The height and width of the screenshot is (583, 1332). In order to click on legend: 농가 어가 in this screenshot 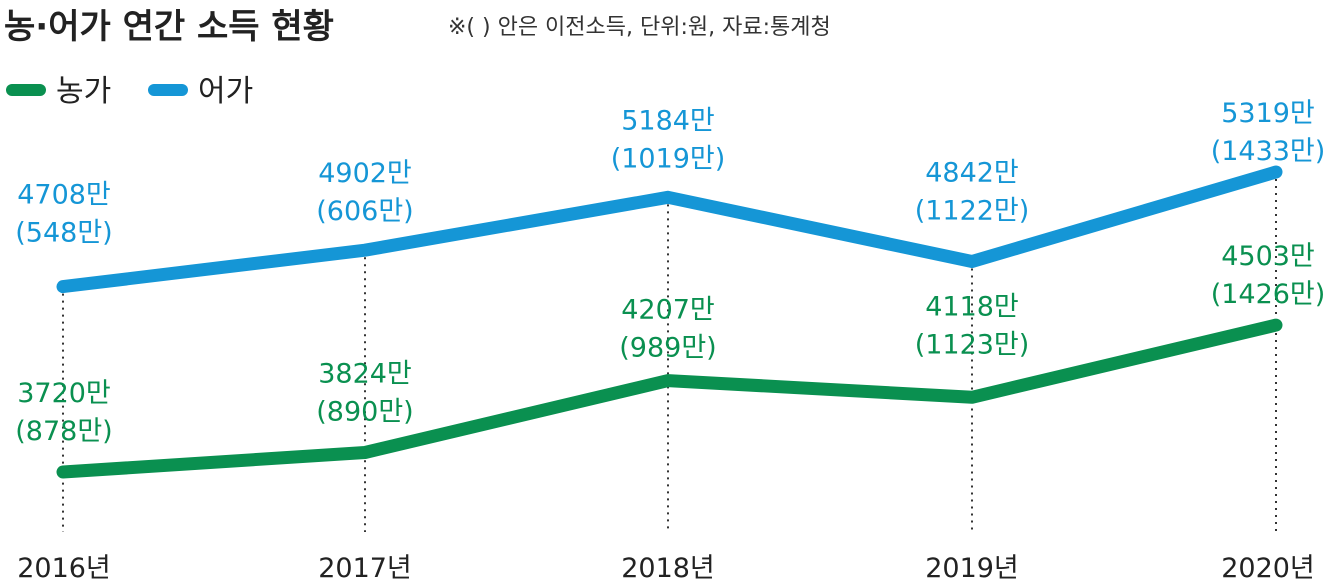, I will do `click(129, 91)`.